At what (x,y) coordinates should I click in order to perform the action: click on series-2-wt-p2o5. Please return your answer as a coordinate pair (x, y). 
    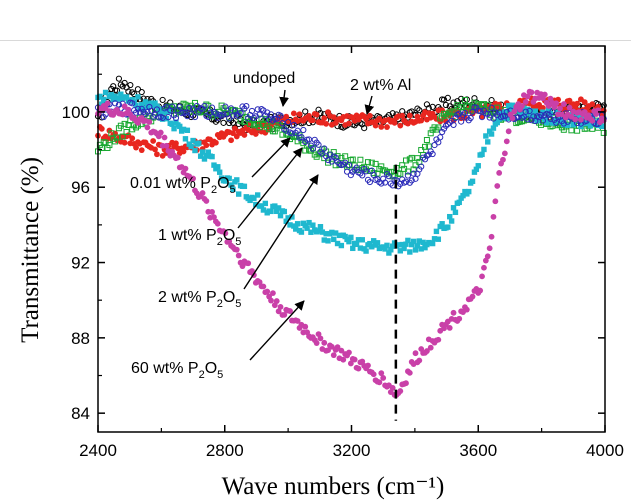
    Looking at the image, I should click on (350, 144).